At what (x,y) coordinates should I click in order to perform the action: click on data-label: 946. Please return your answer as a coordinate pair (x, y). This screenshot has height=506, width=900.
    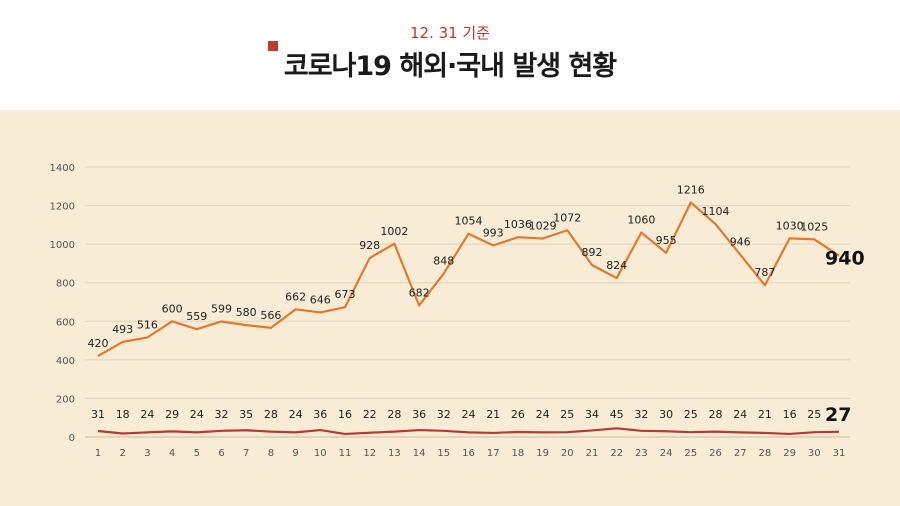
    Looking at the image, I should click on (740, 242).